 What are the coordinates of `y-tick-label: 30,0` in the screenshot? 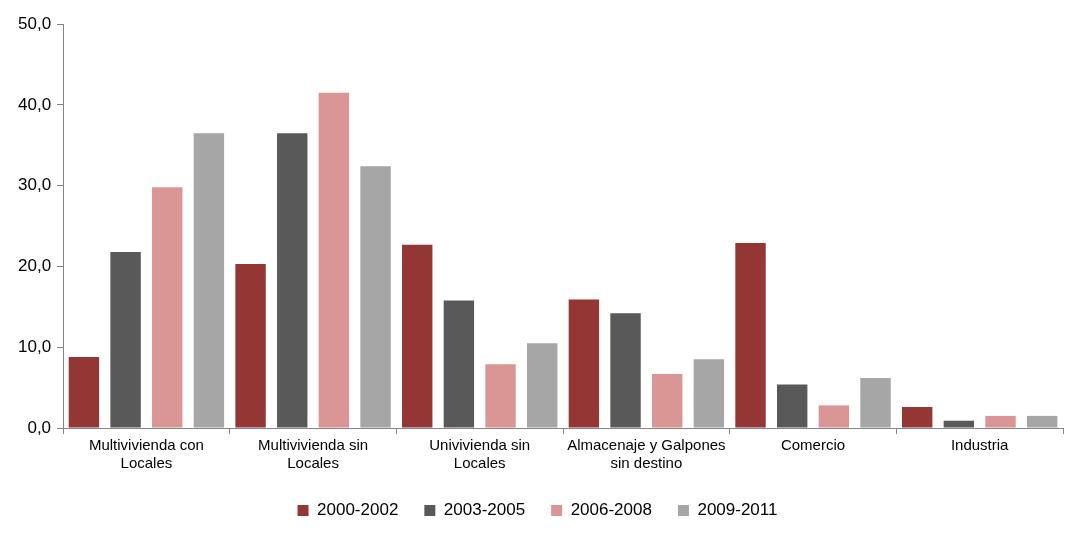 It's located at (34, 185).